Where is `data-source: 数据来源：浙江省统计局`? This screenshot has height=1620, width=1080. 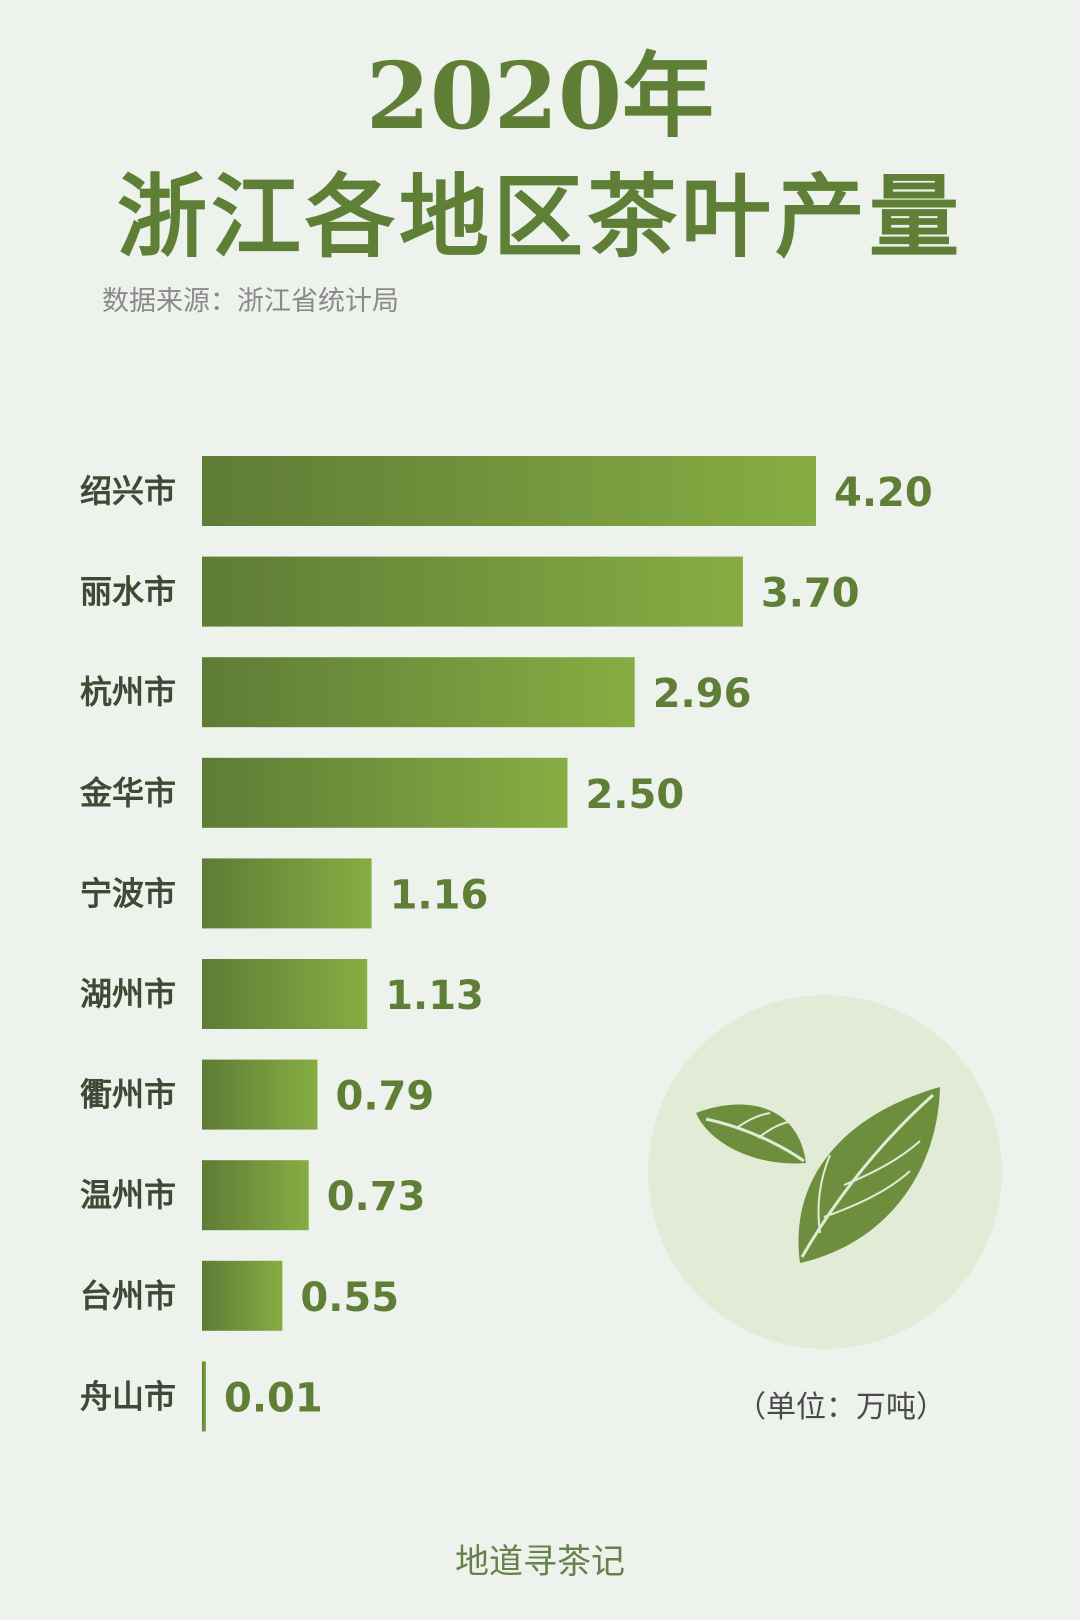 data-source: 数据来源：浙江省统计局 is located at coordinates (250, 301).